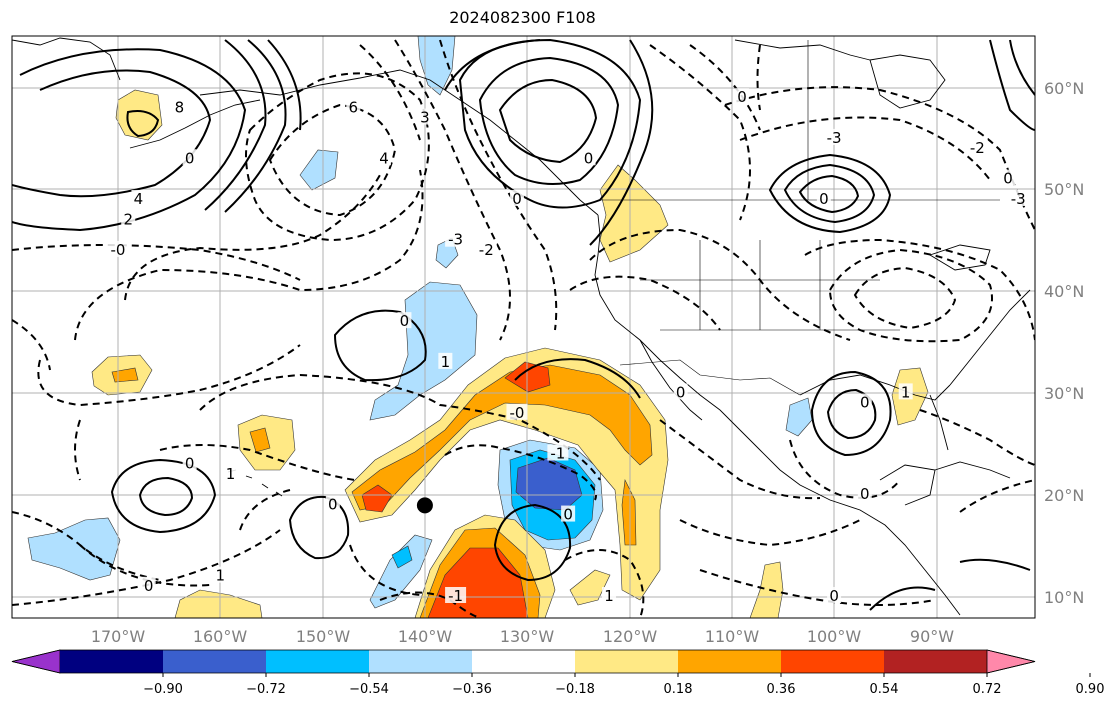 The width and height of the screenshot is (1105, 712). I want to click on shade-light-blue, so click(319, 170).